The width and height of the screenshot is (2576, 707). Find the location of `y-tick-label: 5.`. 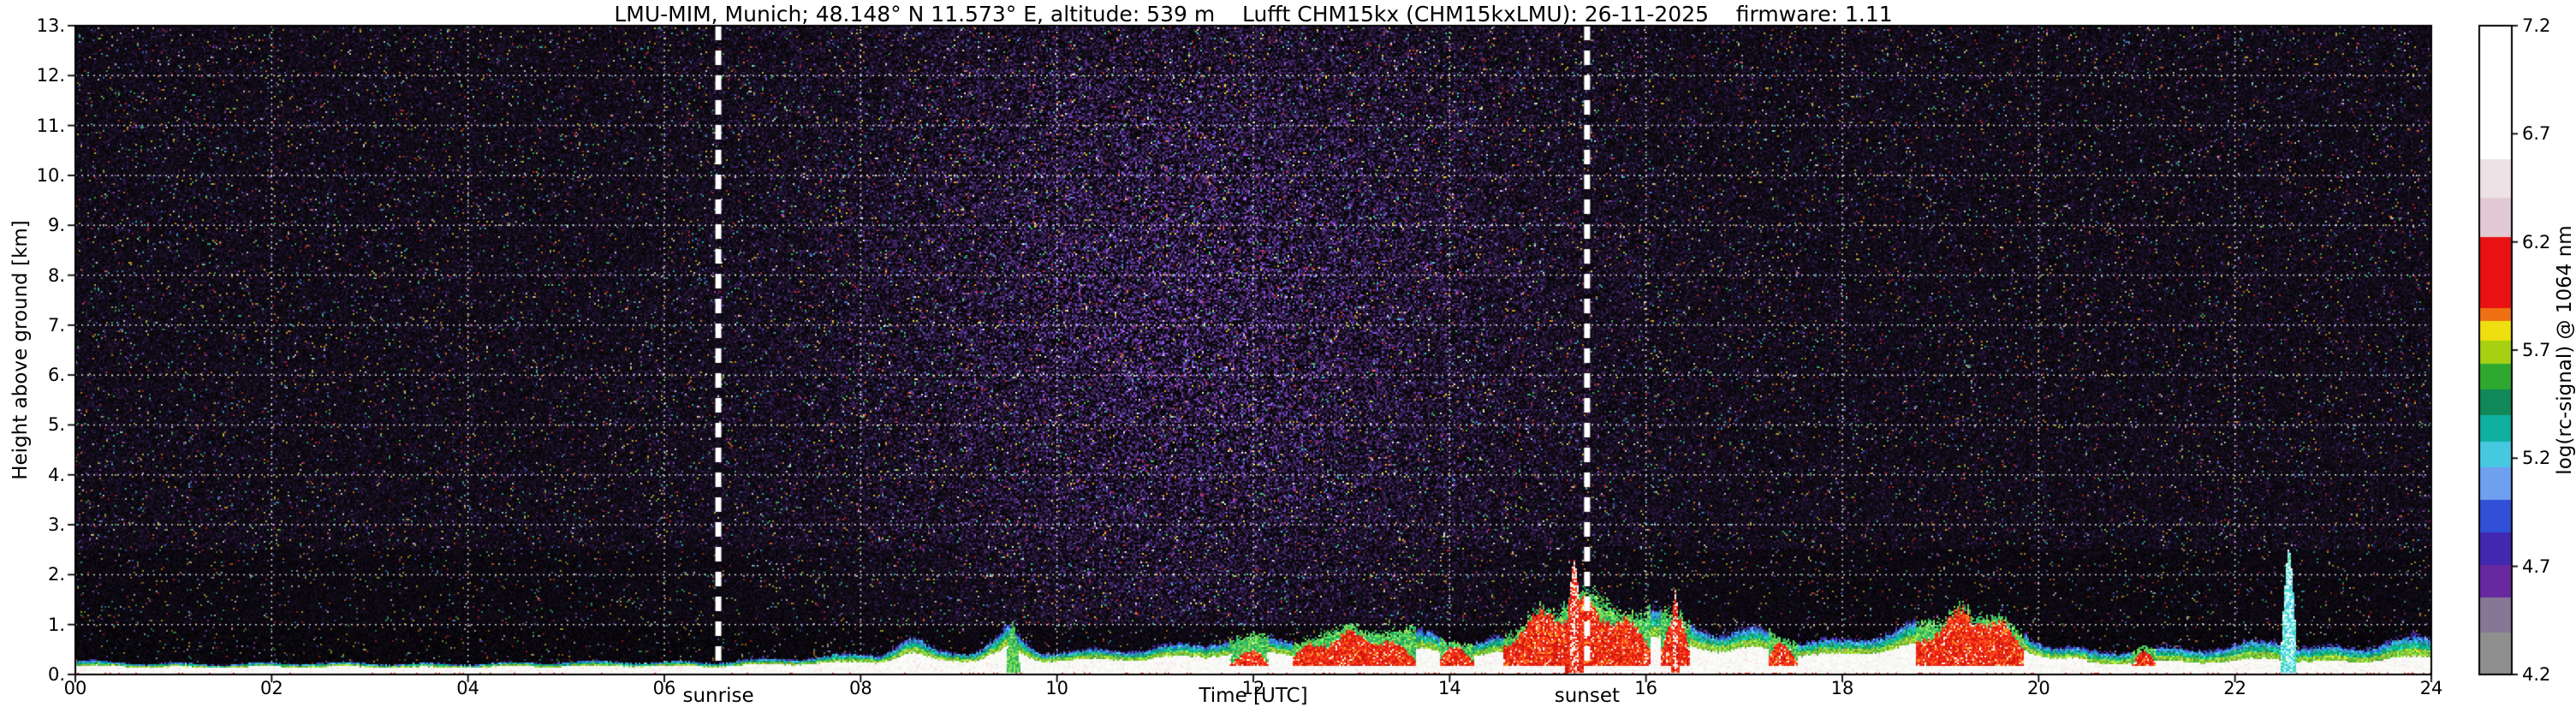

y-tick-label: 5. is located at coordinates (56, 425).